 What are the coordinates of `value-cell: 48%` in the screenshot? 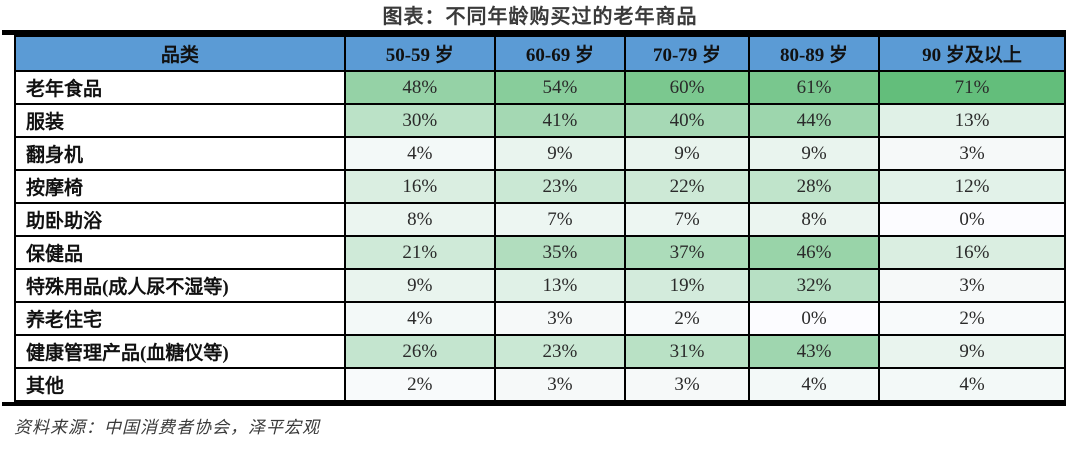 It's located at (419, 87).